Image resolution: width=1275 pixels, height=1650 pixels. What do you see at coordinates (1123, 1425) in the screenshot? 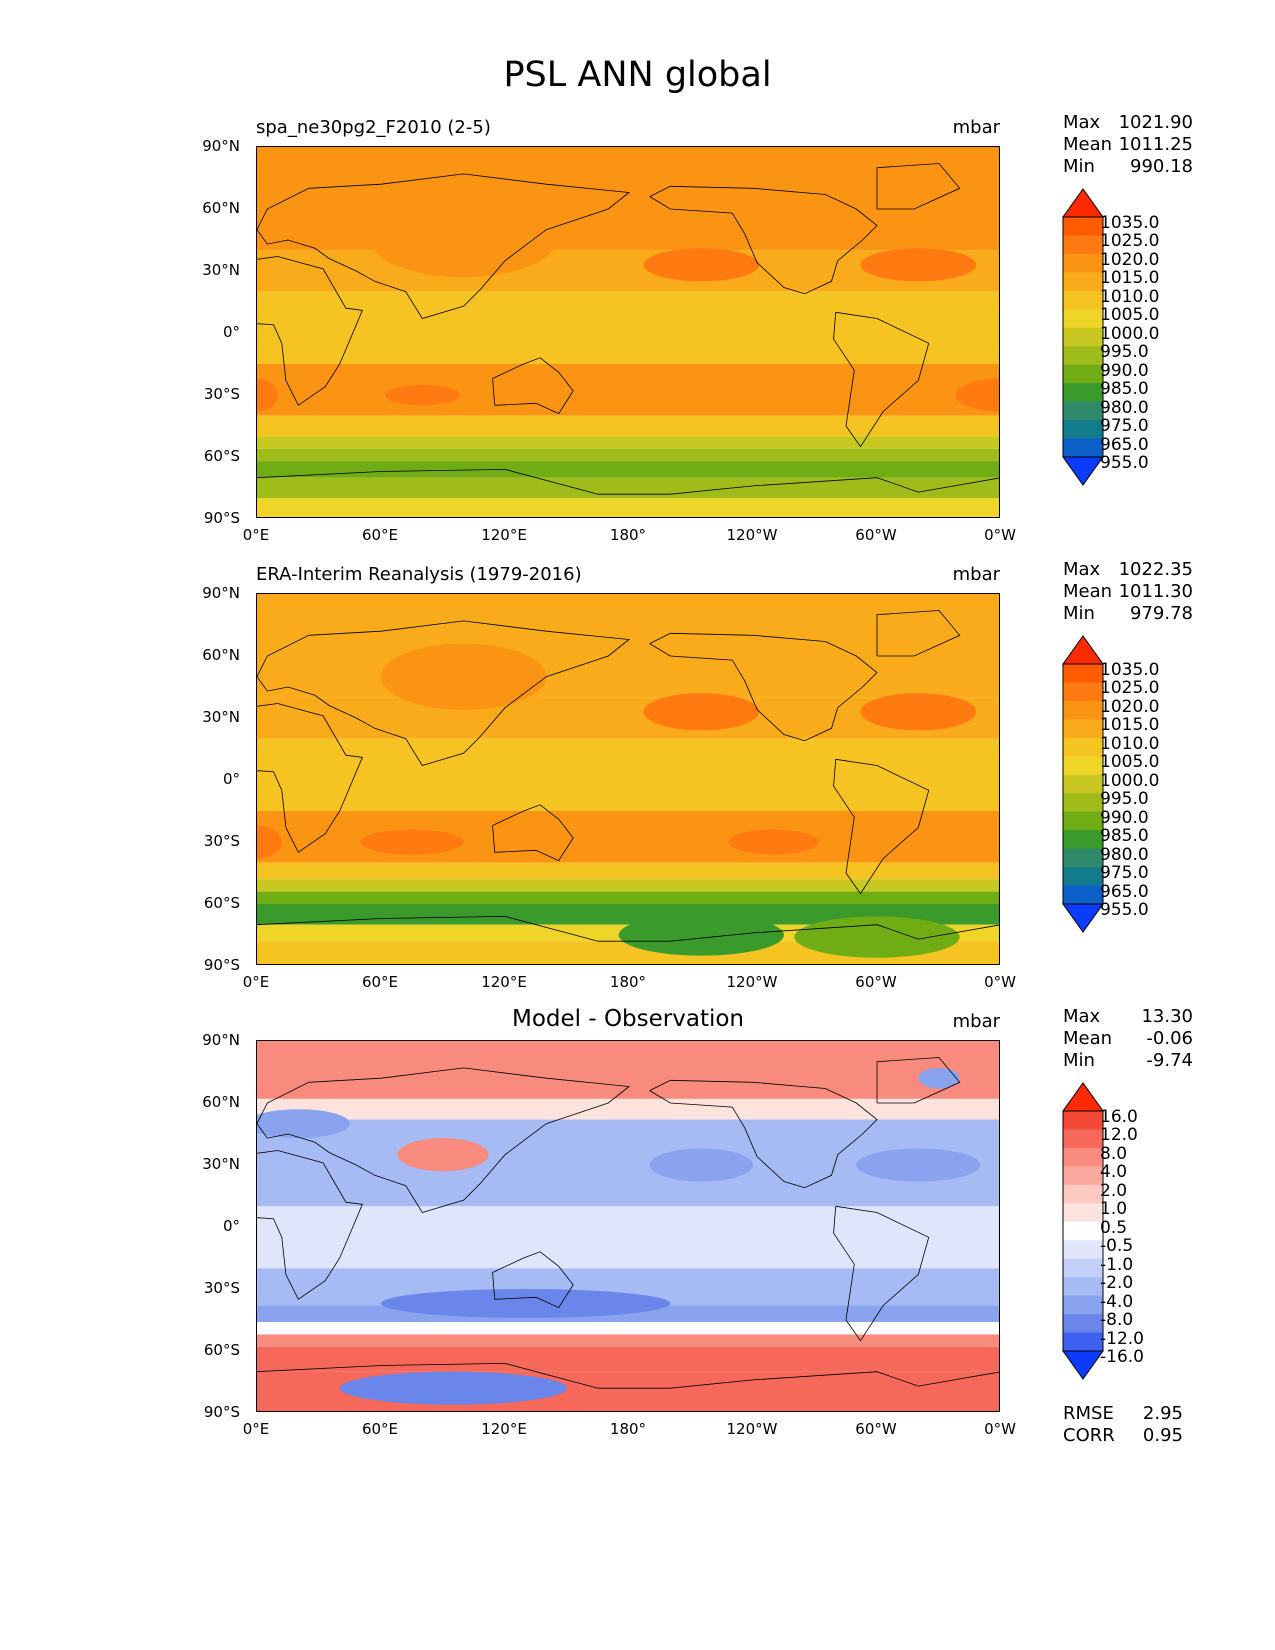
I see `metrics-block: RMSE 2.95 CORR 0.95` at bounding box center [1123, 1425].